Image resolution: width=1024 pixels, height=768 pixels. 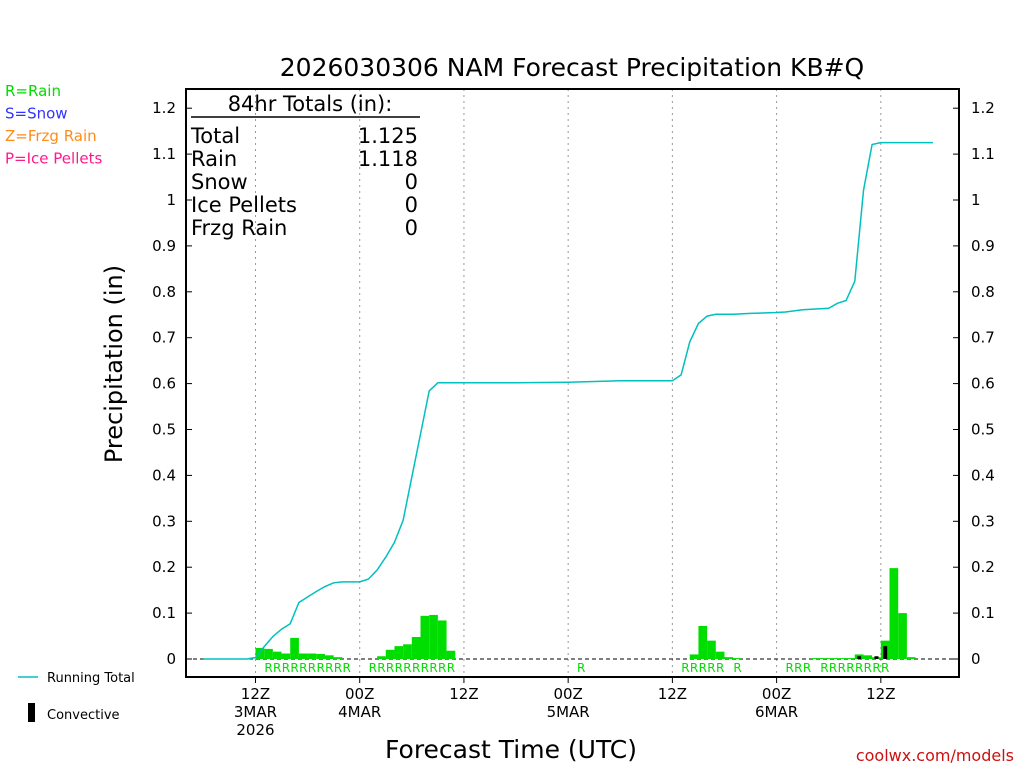 What do you see at coordinates (983, 430) in the screenshot?
I see `y-tick-label-right: 0.5` at bounding box center [983, 430].